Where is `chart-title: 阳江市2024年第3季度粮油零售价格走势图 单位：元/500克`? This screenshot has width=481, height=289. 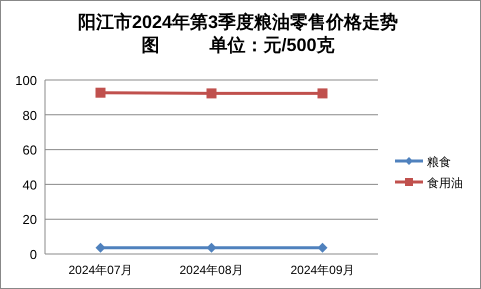
chart-title: 阳江市2024年第3季度粮油零售价格走势图 单位：元/500克 is located at coordinates (238, 33).